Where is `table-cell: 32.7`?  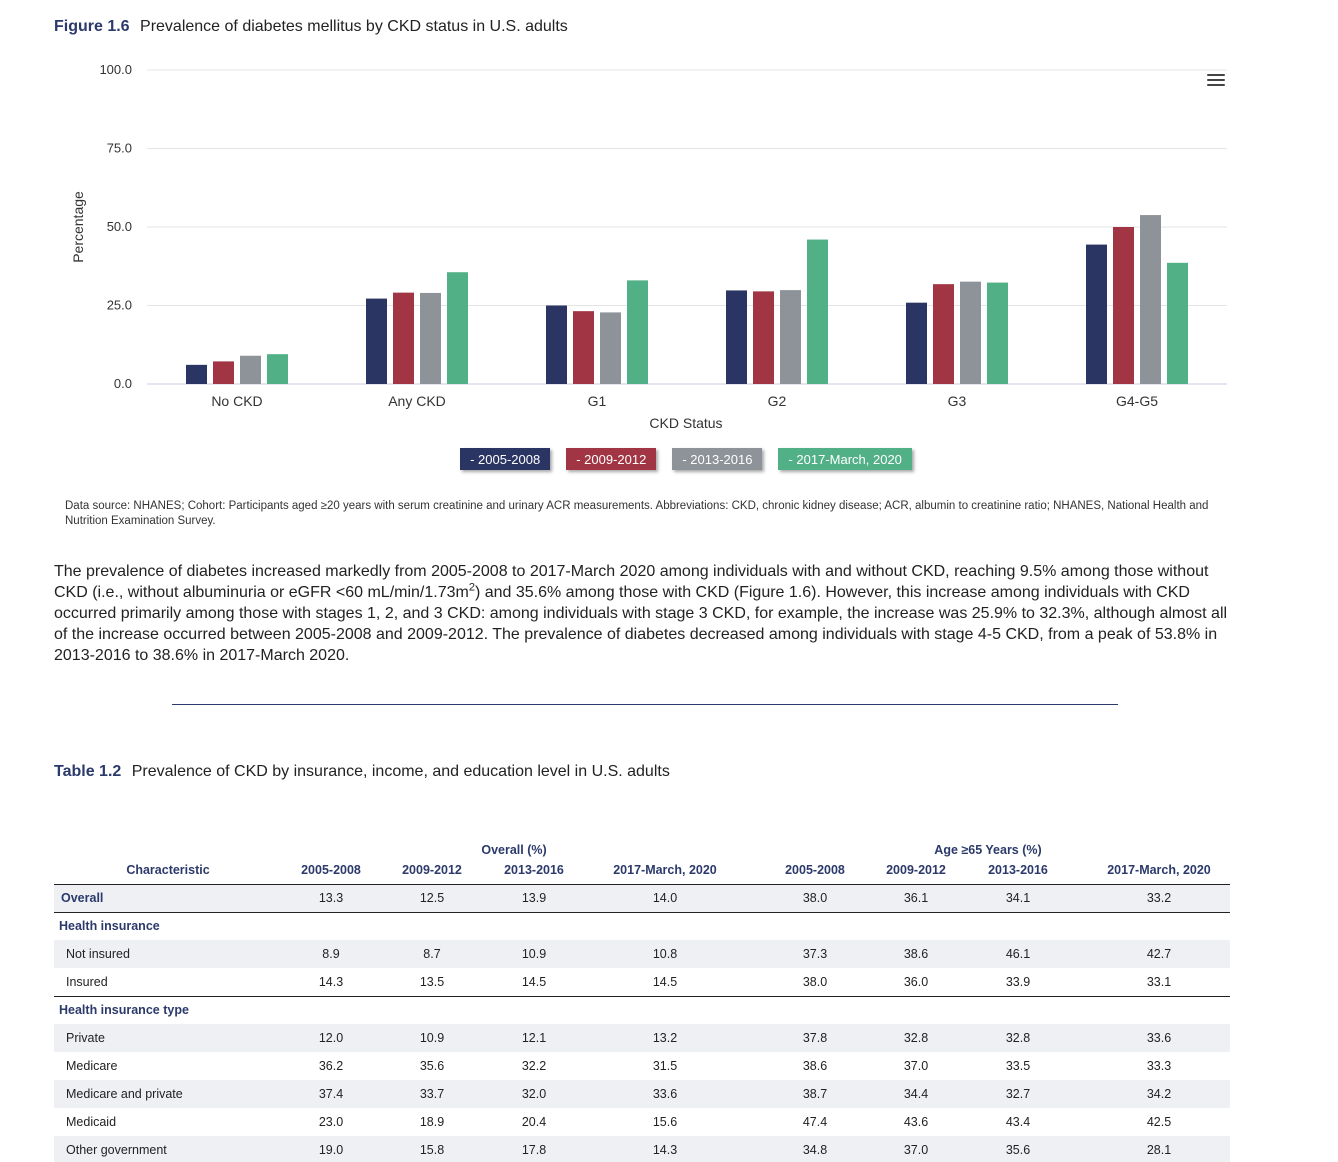
table-cell: 32.7 is located at coordinates (1018, 1094).